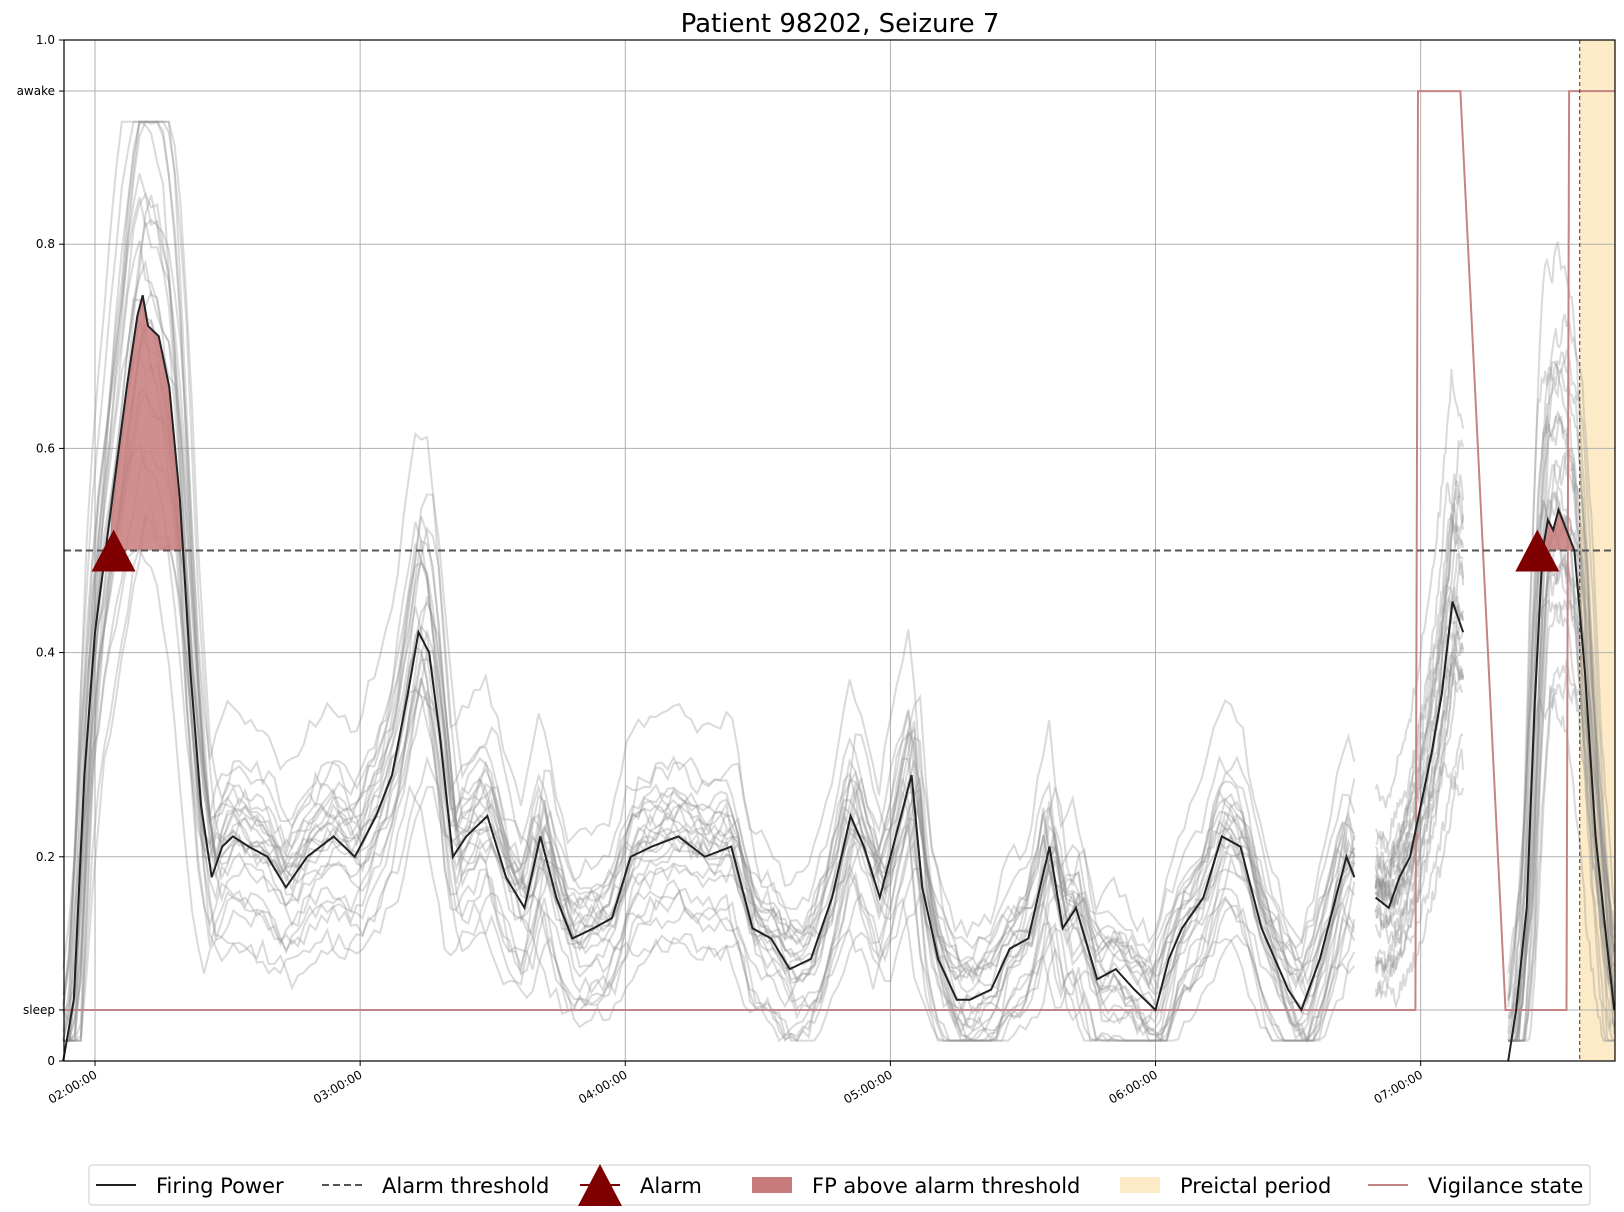 The height and width of the screenshot is (1212, 1624). Describe the element at coordinates (603, 1086) in the screenshot. I see `x-tick-label: 04:00:00` at that location.